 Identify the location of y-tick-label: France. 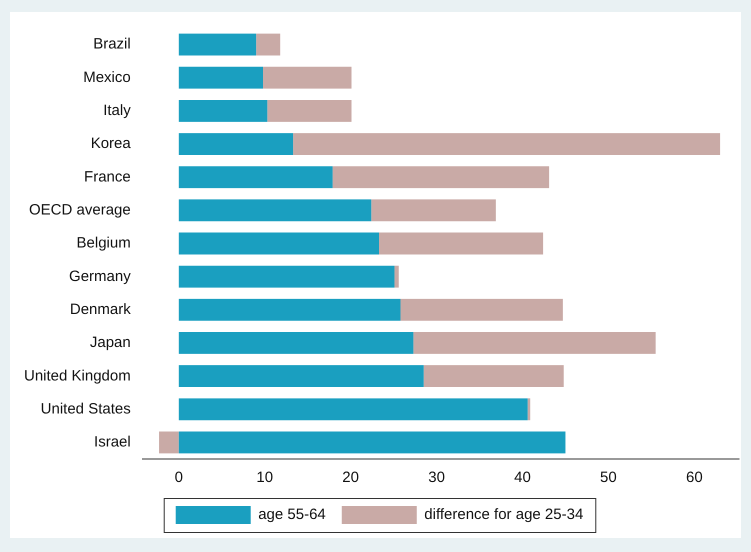
(107, 177).